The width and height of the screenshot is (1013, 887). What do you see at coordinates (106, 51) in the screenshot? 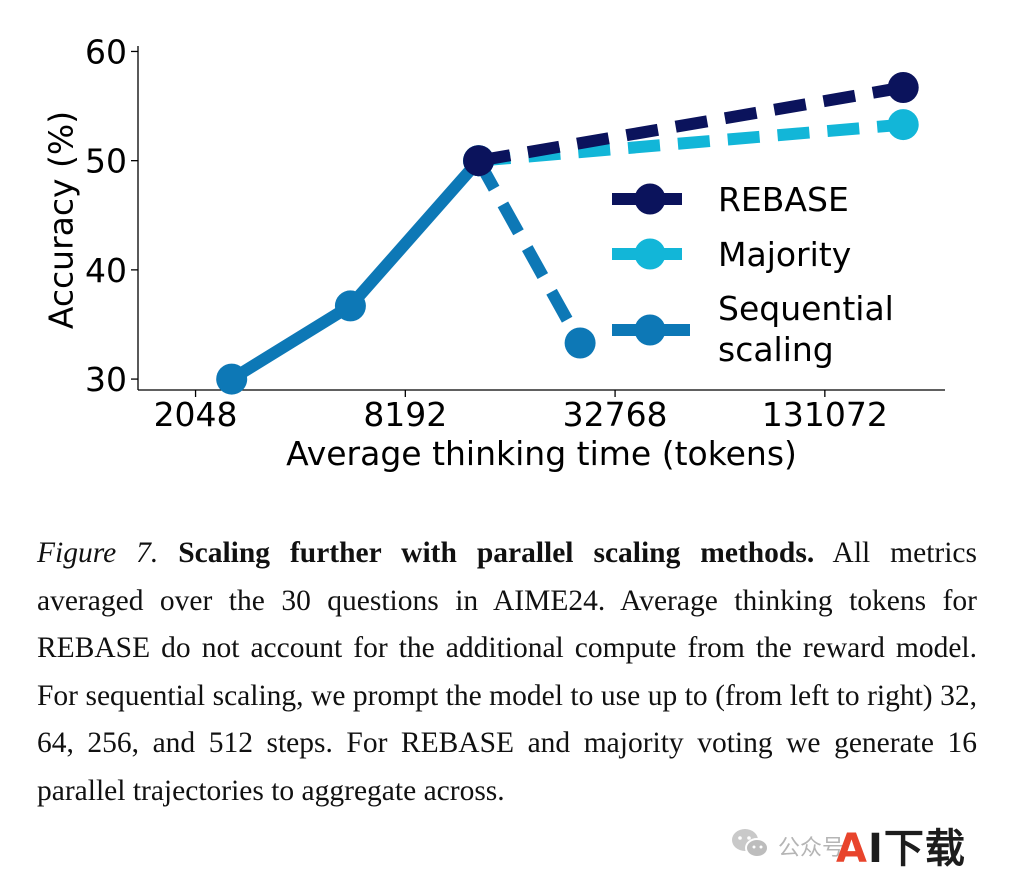
I see `y-tick-label: 60` at bounding box center [106, 51].